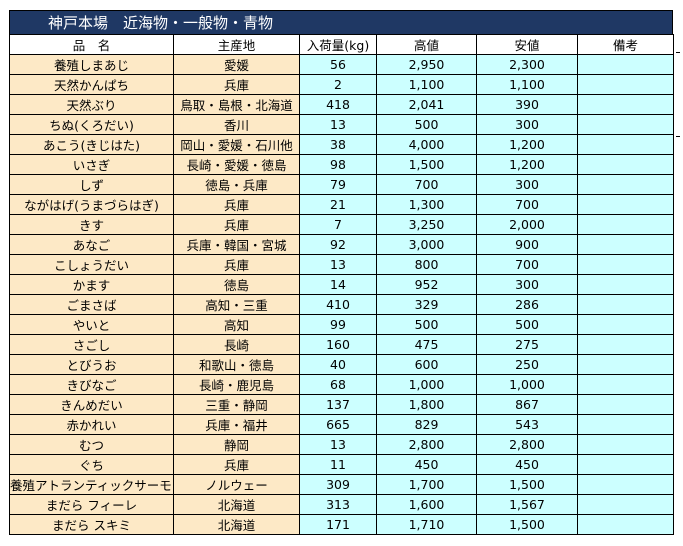 The image size is (683, 546). What do you see at coordinates (91, 404) in the screenshot?
I see `cell-name: きんめだい` at bounding box center [91, 404].